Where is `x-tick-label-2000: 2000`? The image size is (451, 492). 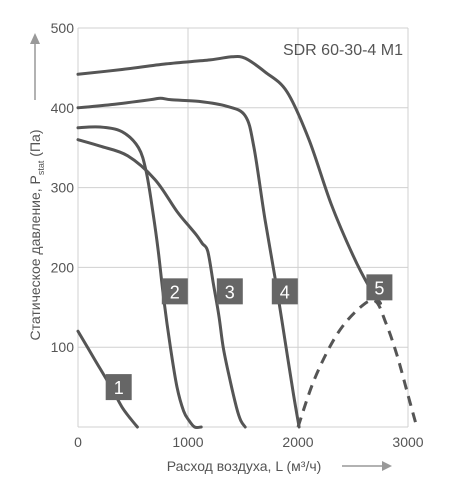 x-tick-label-2000: 2000 is located at coordinates (297, 442).